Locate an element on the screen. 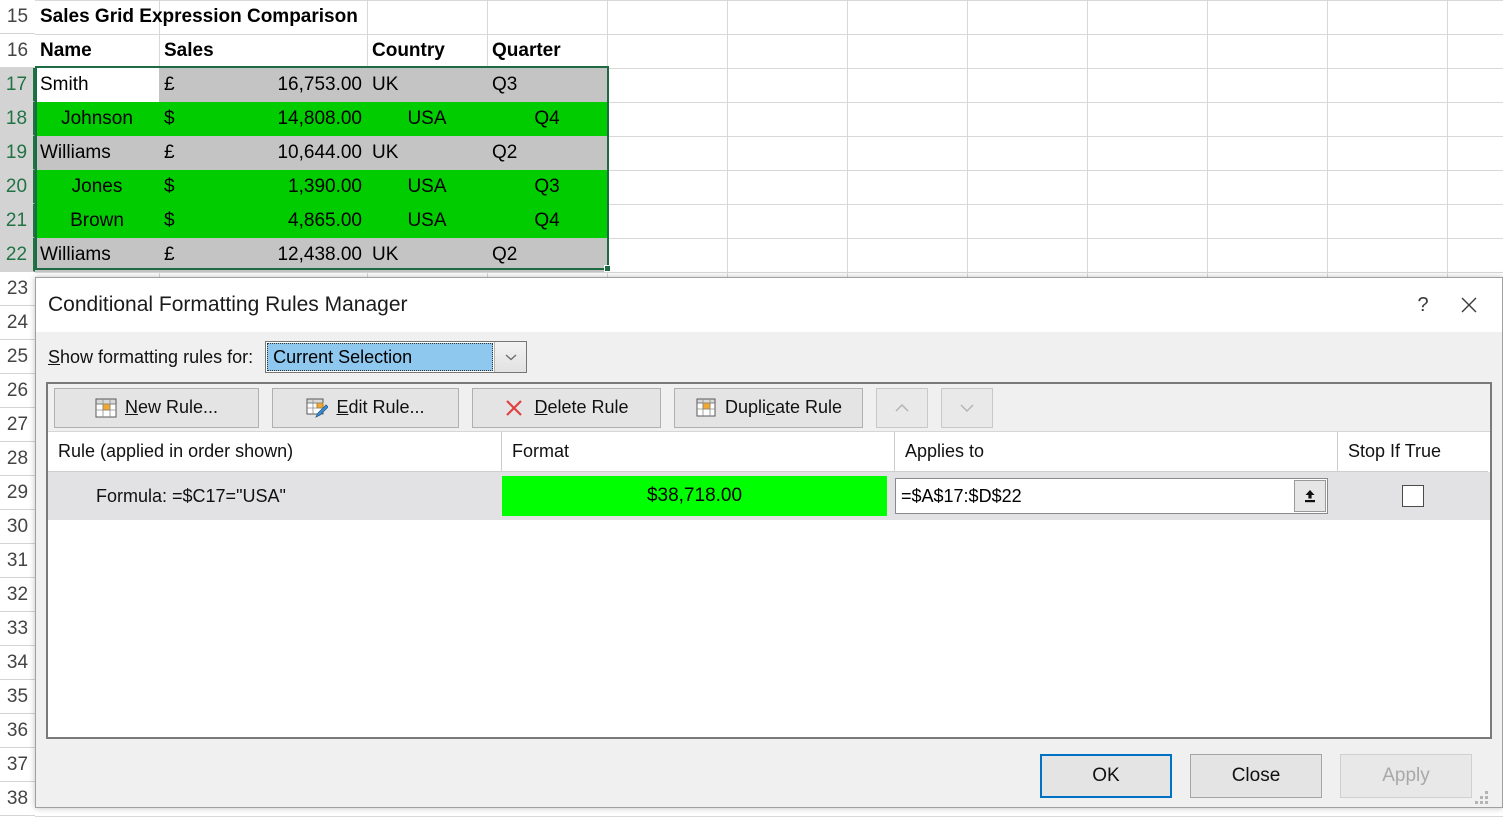 The height and width of the screenshot is (817, 1503). cell-sales: $14,808.00 is located at coordinates (263, 119).